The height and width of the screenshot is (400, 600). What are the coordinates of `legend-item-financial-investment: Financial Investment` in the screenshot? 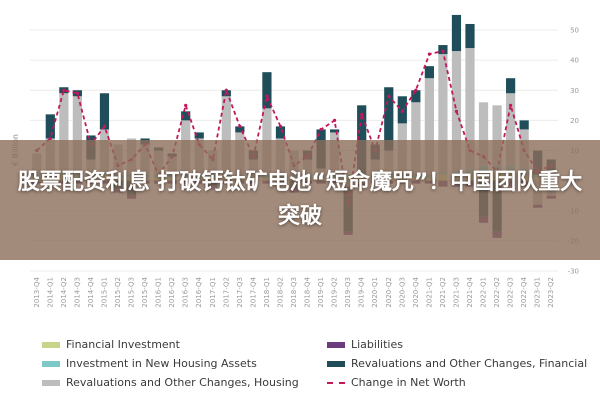 It's located at (111, 344).